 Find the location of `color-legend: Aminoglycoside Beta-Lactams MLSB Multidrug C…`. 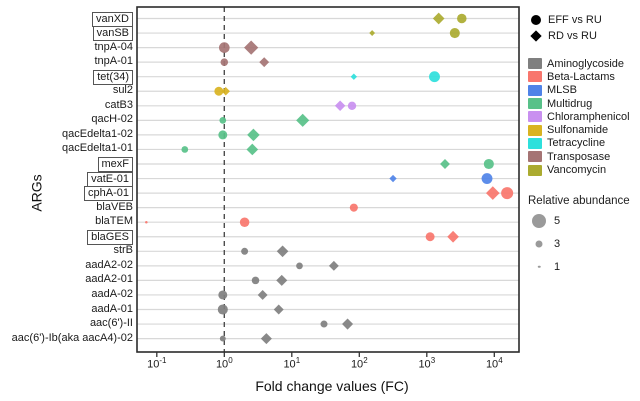

color-legend: Aminoglycoside Beta-Lactams MLSB Multidrug C… is located at coordinates (584, 117).